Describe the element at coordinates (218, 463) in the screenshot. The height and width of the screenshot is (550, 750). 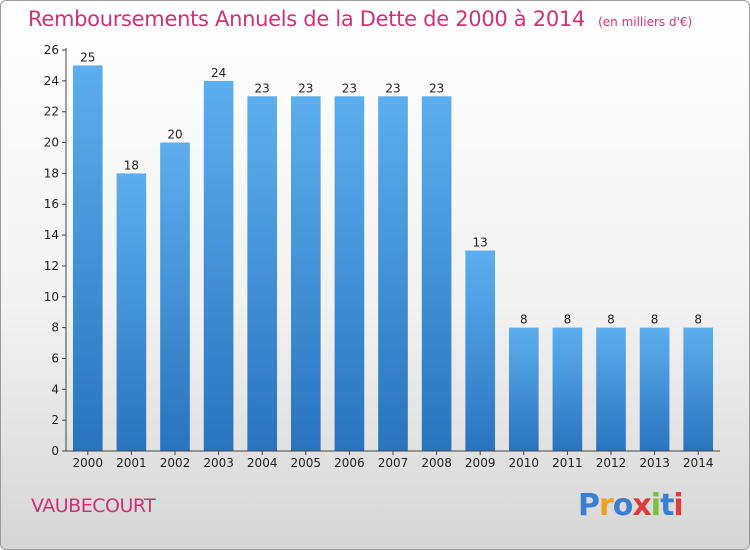
I see `x-tick-label: 2003` at that location.